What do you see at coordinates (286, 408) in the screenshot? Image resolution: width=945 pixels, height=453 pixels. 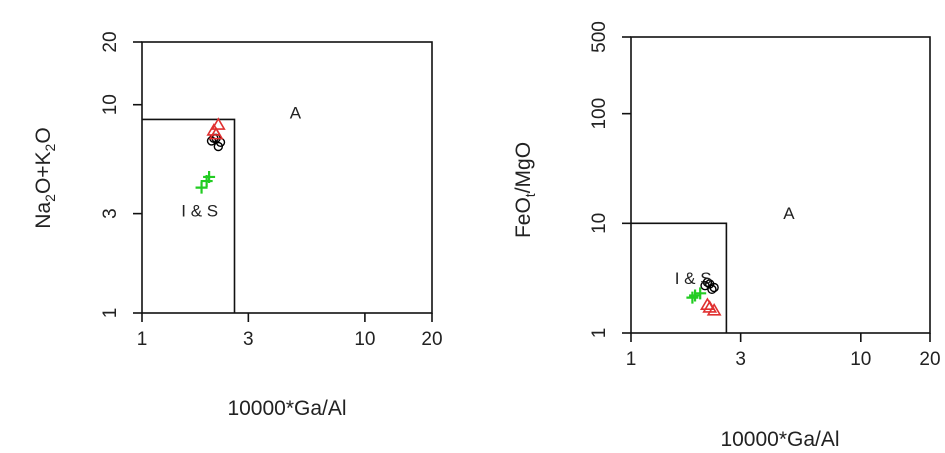 I see `x-axis-label-1: 10000*Ga/Al` at bounding box center [286, 408].